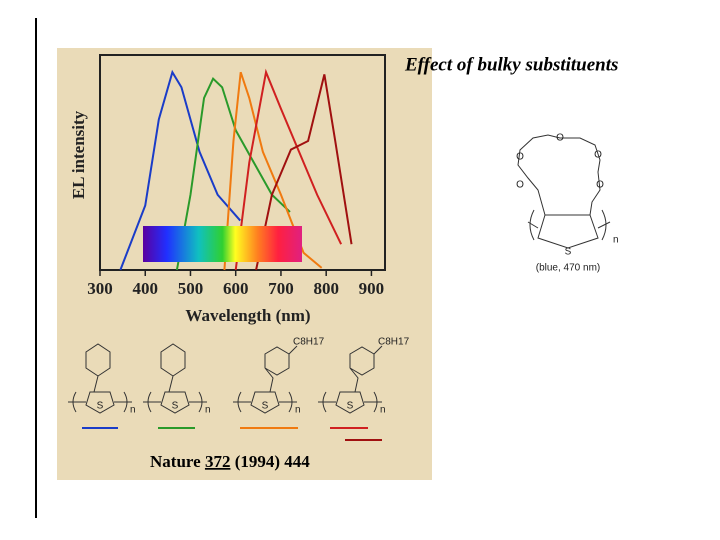 The height and width of the screenshot is (540, 720). What do you see at coordinates (247, 315) in the screenshot?
I see `x-axis-label: Wavelength (nm)` at bounding box center [247, 315].